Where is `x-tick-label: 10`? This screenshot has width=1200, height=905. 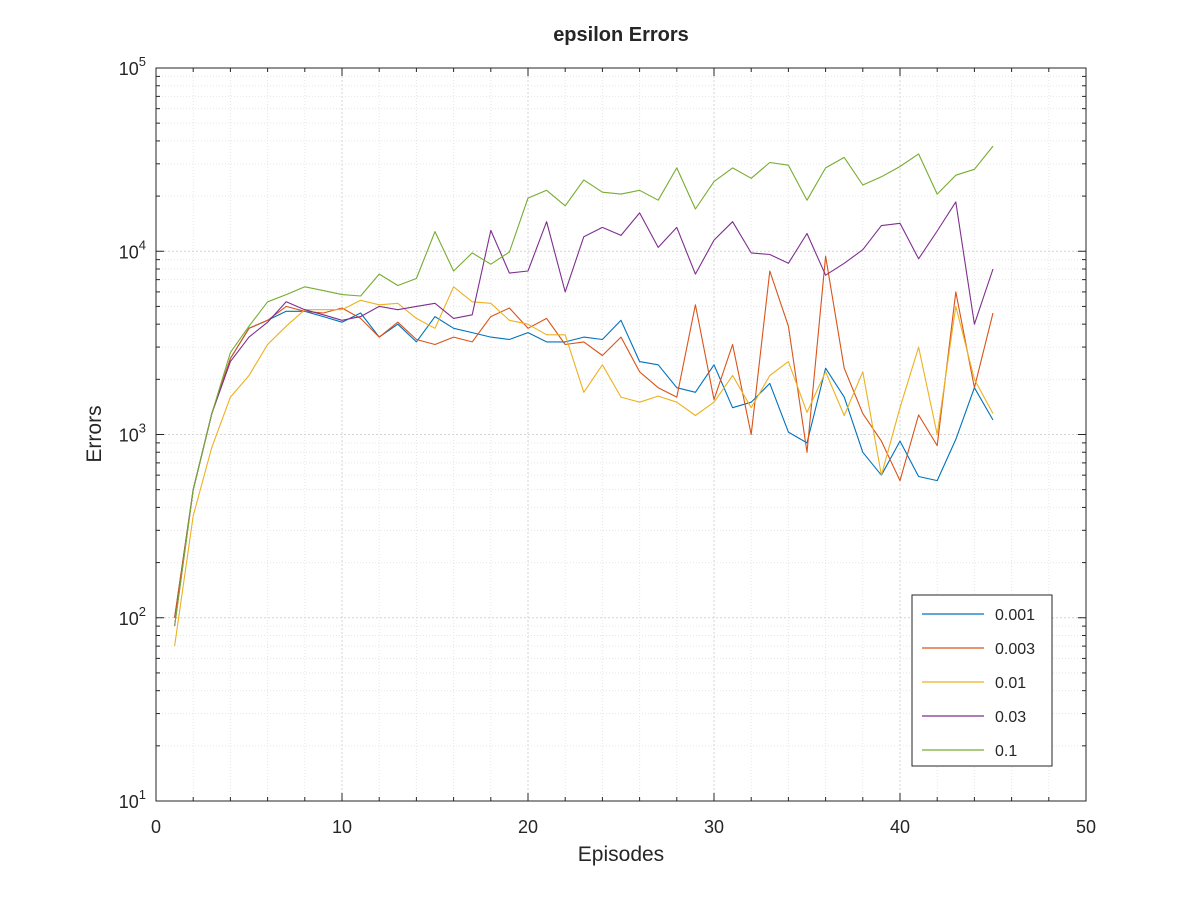 x-tick-label: 10 is located at coordinates (342, 827).